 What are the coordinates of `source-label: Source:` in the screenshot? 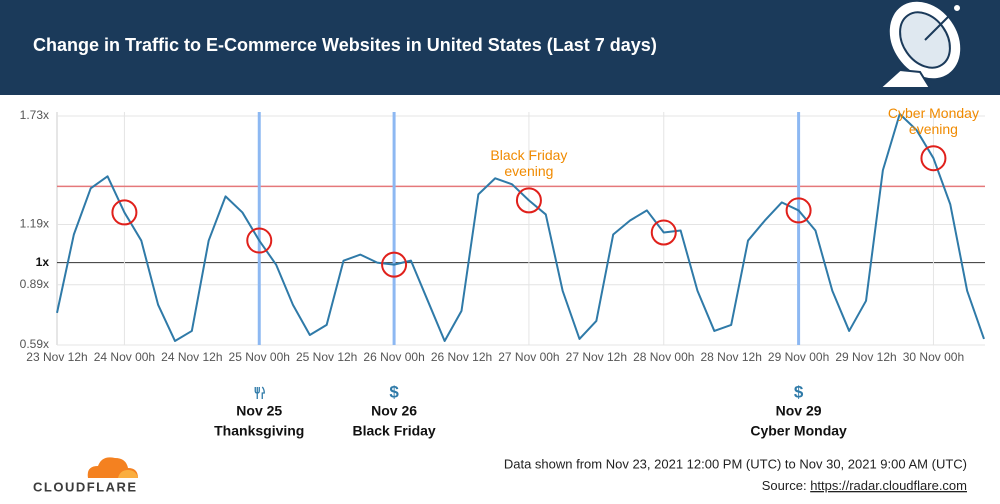 It's located at (784, 485).